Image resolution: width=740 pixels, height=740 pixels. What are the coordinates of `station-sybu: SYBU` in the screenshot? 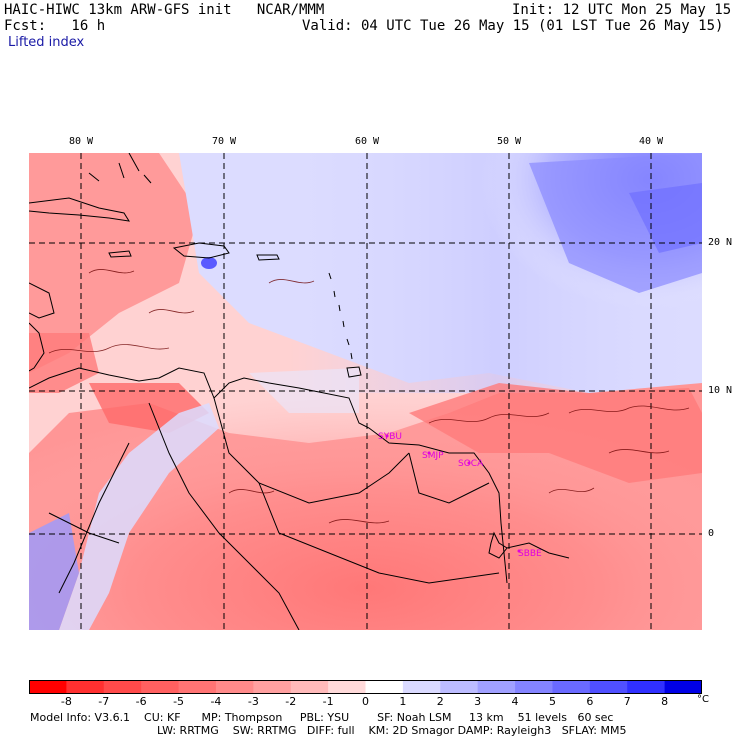 It's located at (390, 437).